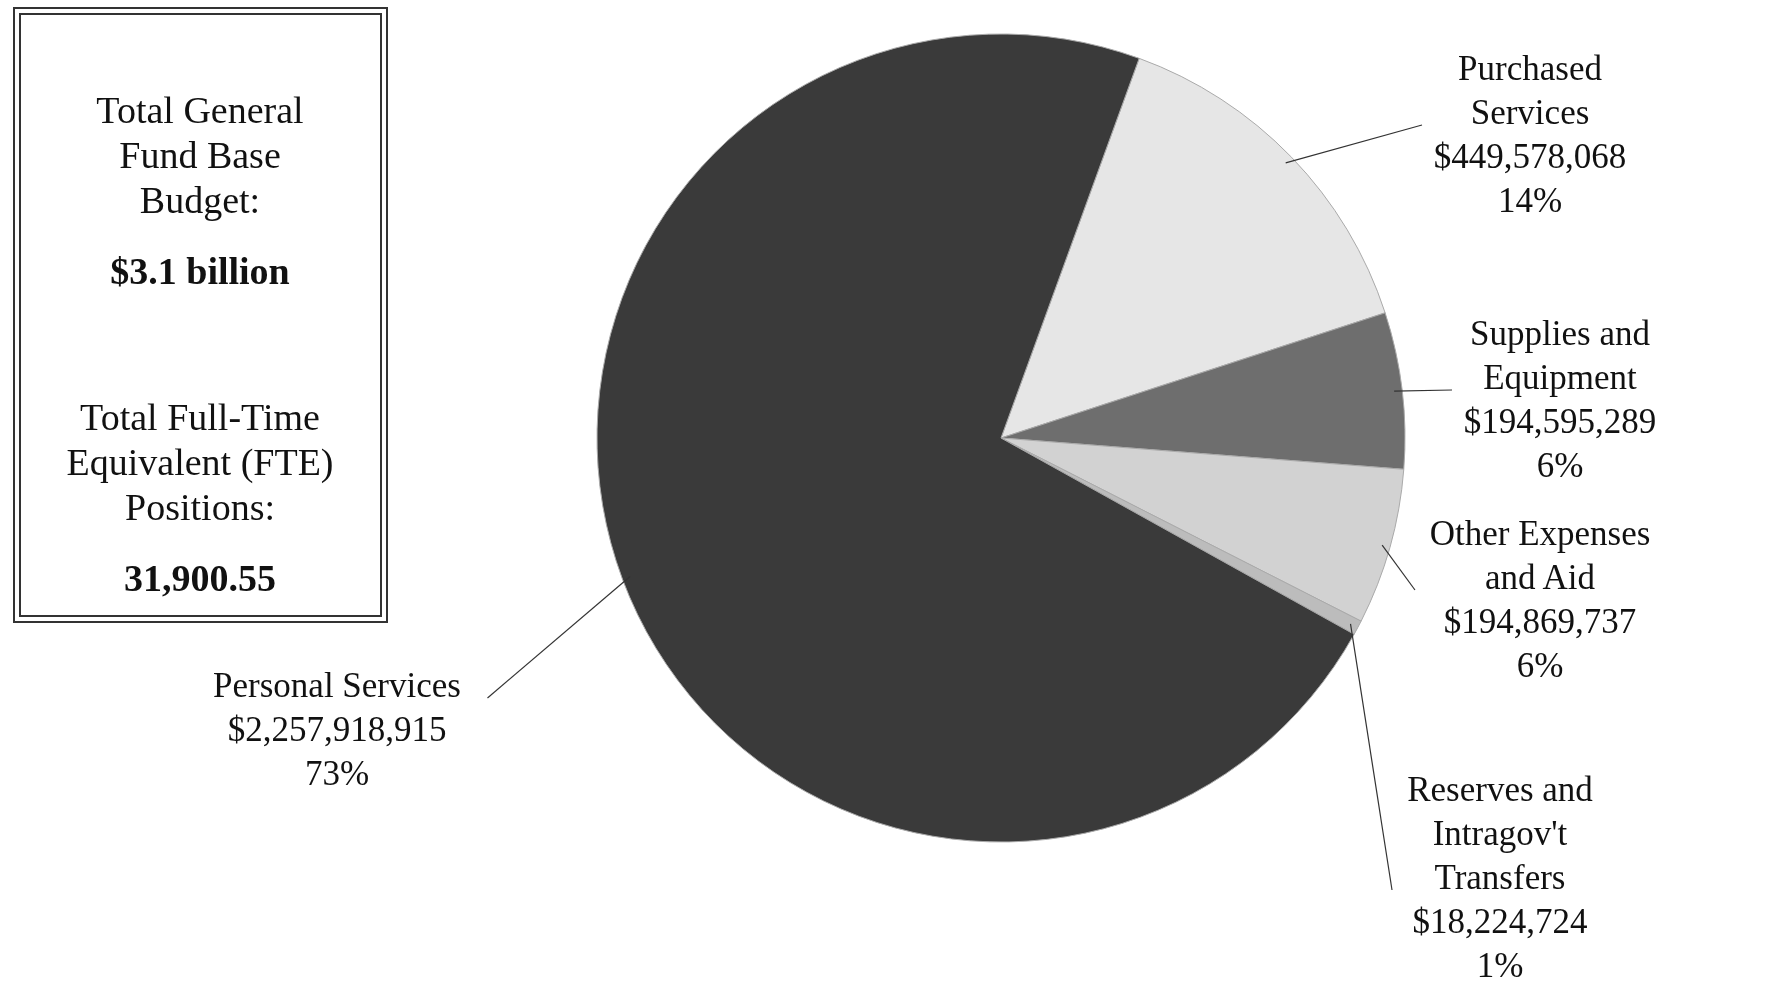  What do you see at coordinates (337, 751) in the screenshot?
I see `data-label: $2,257,918,915 73%` at bounding box center [337, 751].